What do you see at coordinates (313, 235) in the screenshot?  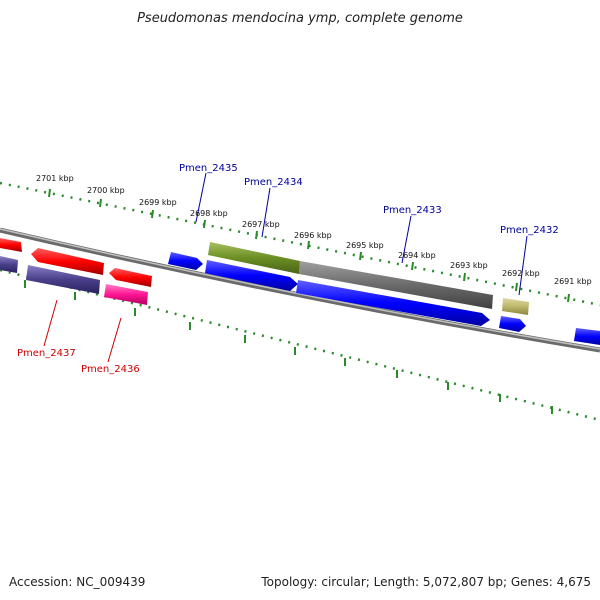 I see `kbp-label: 2696 kbp` at bounding box center [313, 235].